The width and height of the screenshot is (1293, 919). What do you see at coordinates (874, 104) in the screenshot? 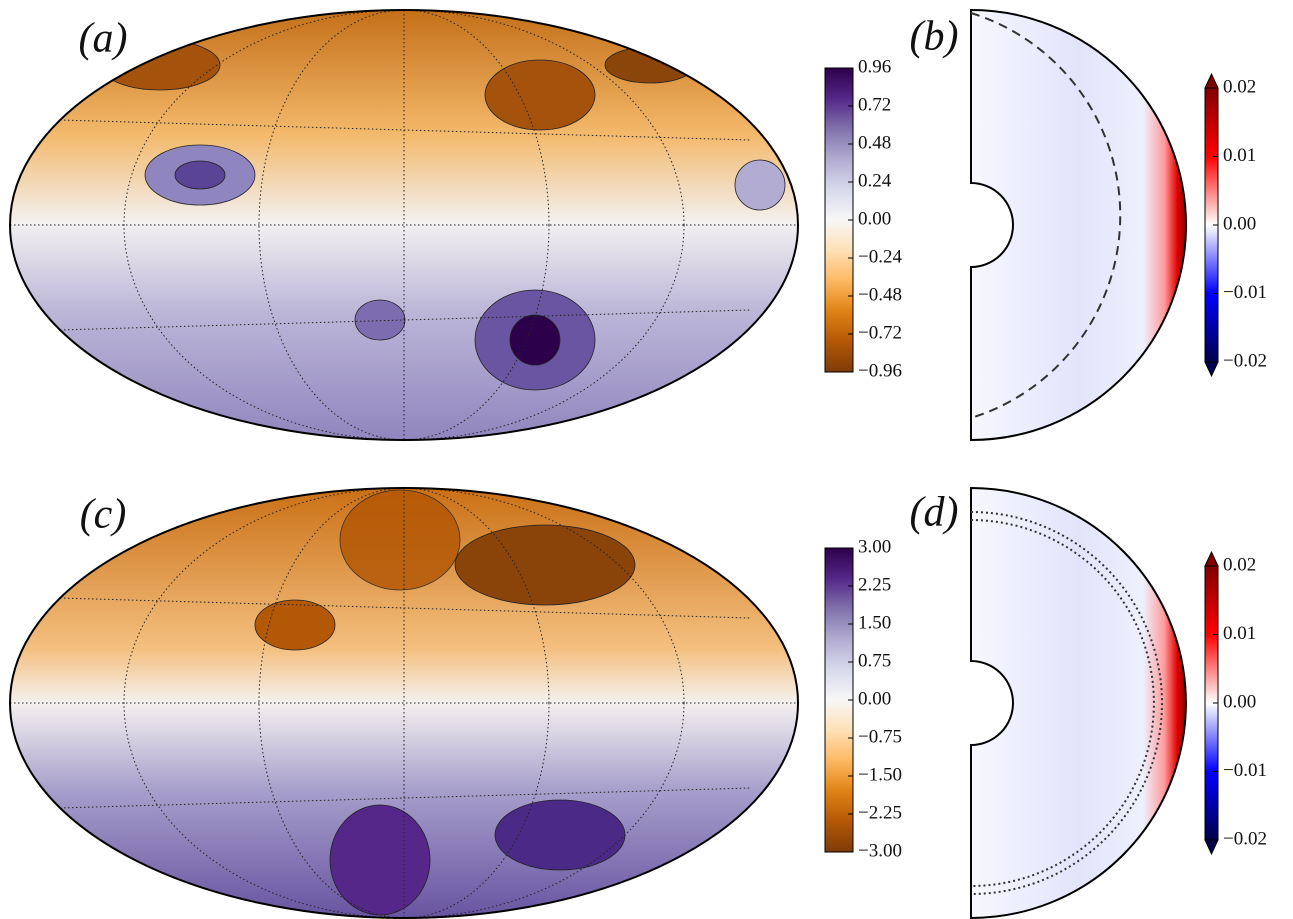
I see `colorbar-tick-label: 0.72` at bounding box center [874, 104].